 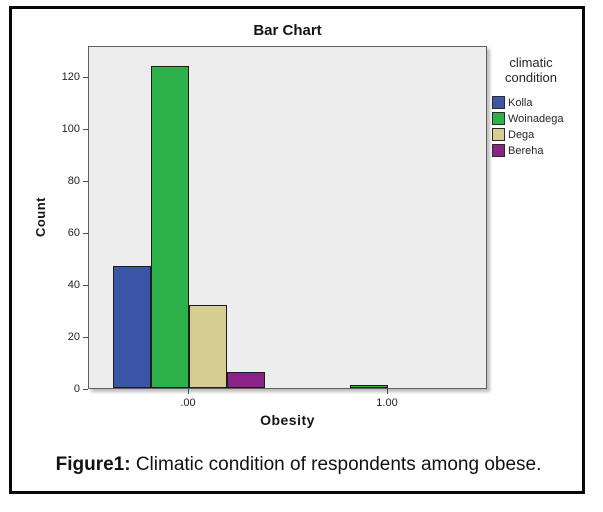 I want to click on legend-label-dega: Dega, so click(x=521, y=134).